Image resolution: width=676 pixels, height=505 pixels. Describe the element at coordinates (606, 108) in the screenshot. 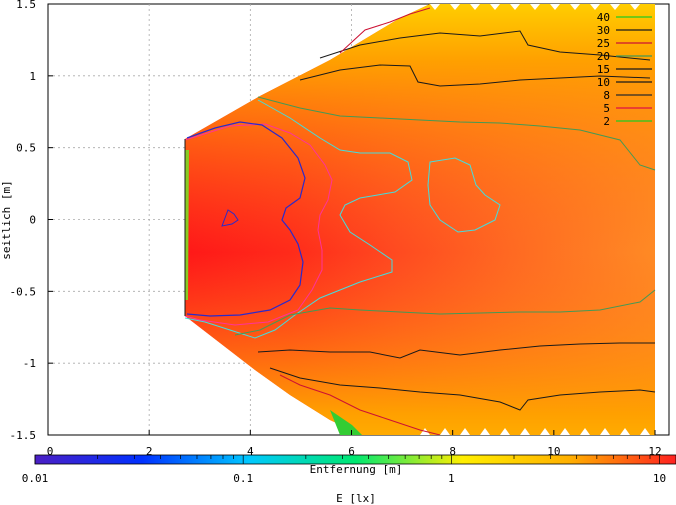

I see `legend-label: 5` at that location.